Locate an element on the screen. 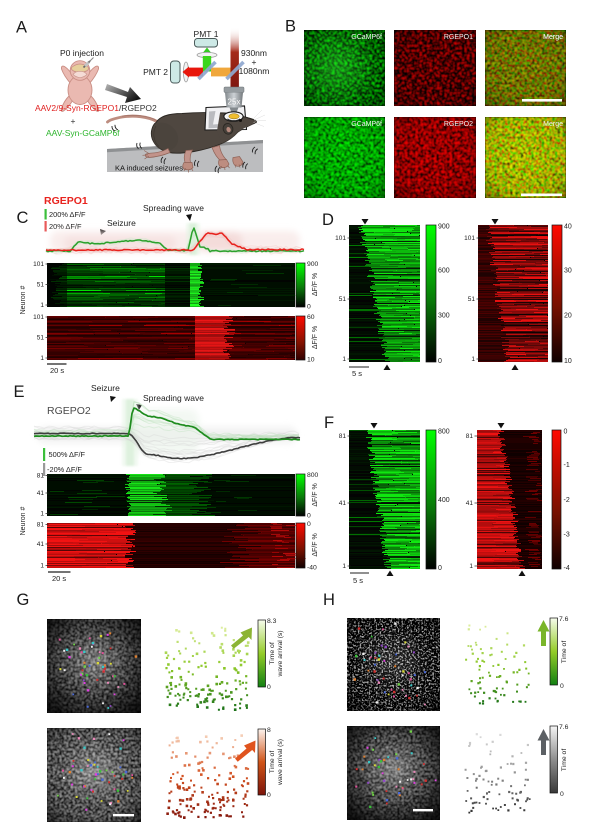  svg-text: H is located at coordinates (329, 600).